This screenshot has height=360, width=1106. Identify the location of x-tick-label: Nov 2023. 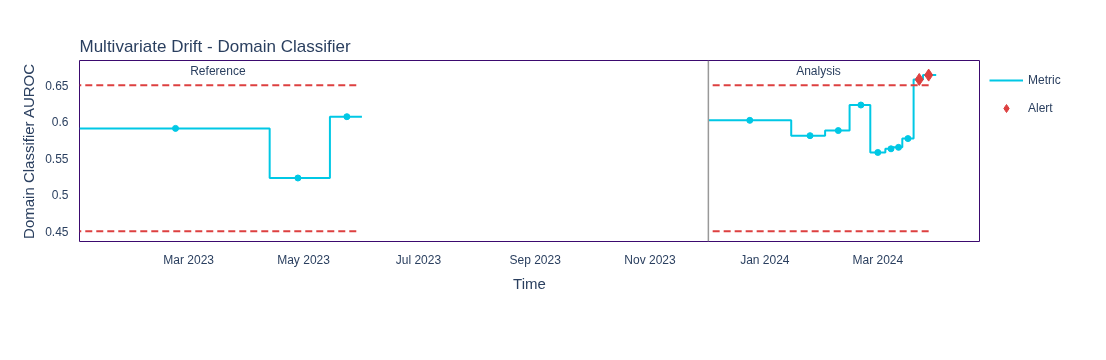
(650, 259).